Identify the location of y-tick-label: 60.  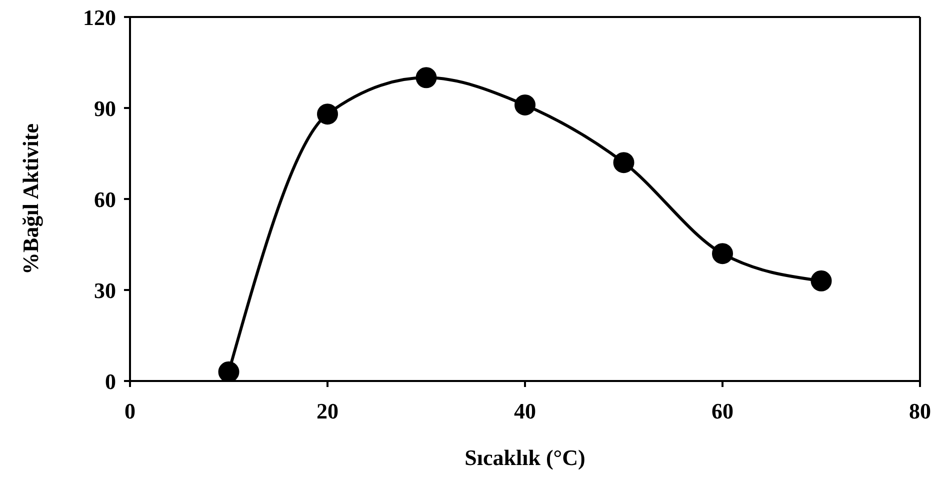
(105, 199).